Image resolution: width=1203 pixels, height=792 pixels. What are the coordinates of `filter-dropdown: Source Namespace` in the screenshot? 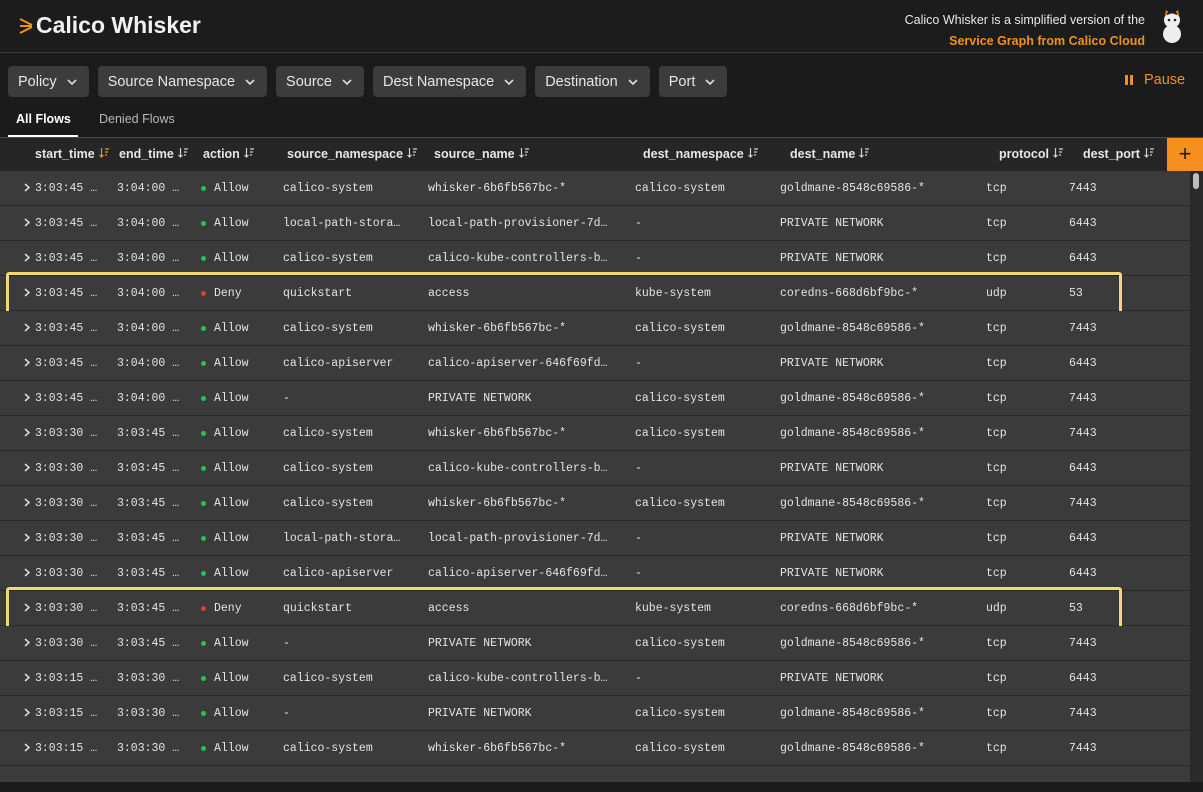 It's located at (182, 81).